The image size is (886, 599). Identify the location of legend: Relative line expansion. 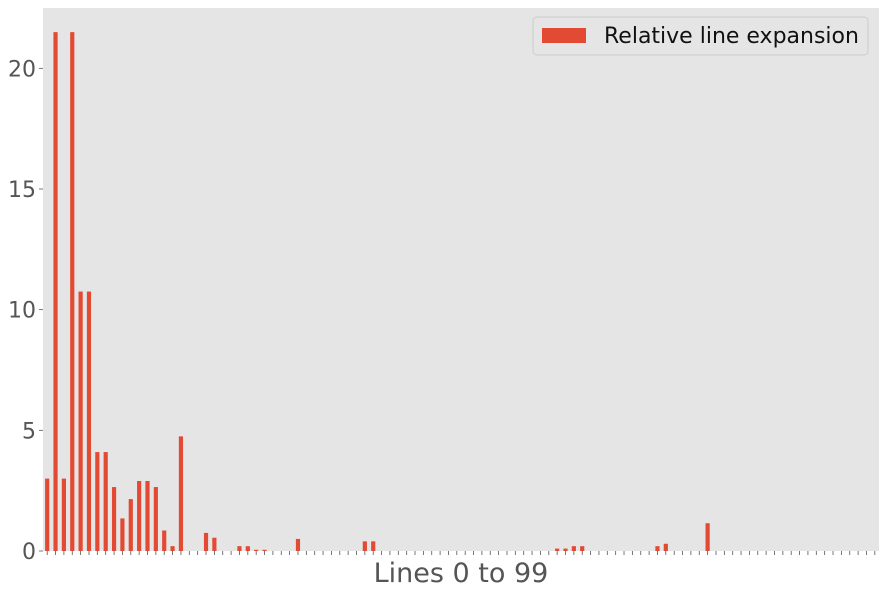
(700, 36).